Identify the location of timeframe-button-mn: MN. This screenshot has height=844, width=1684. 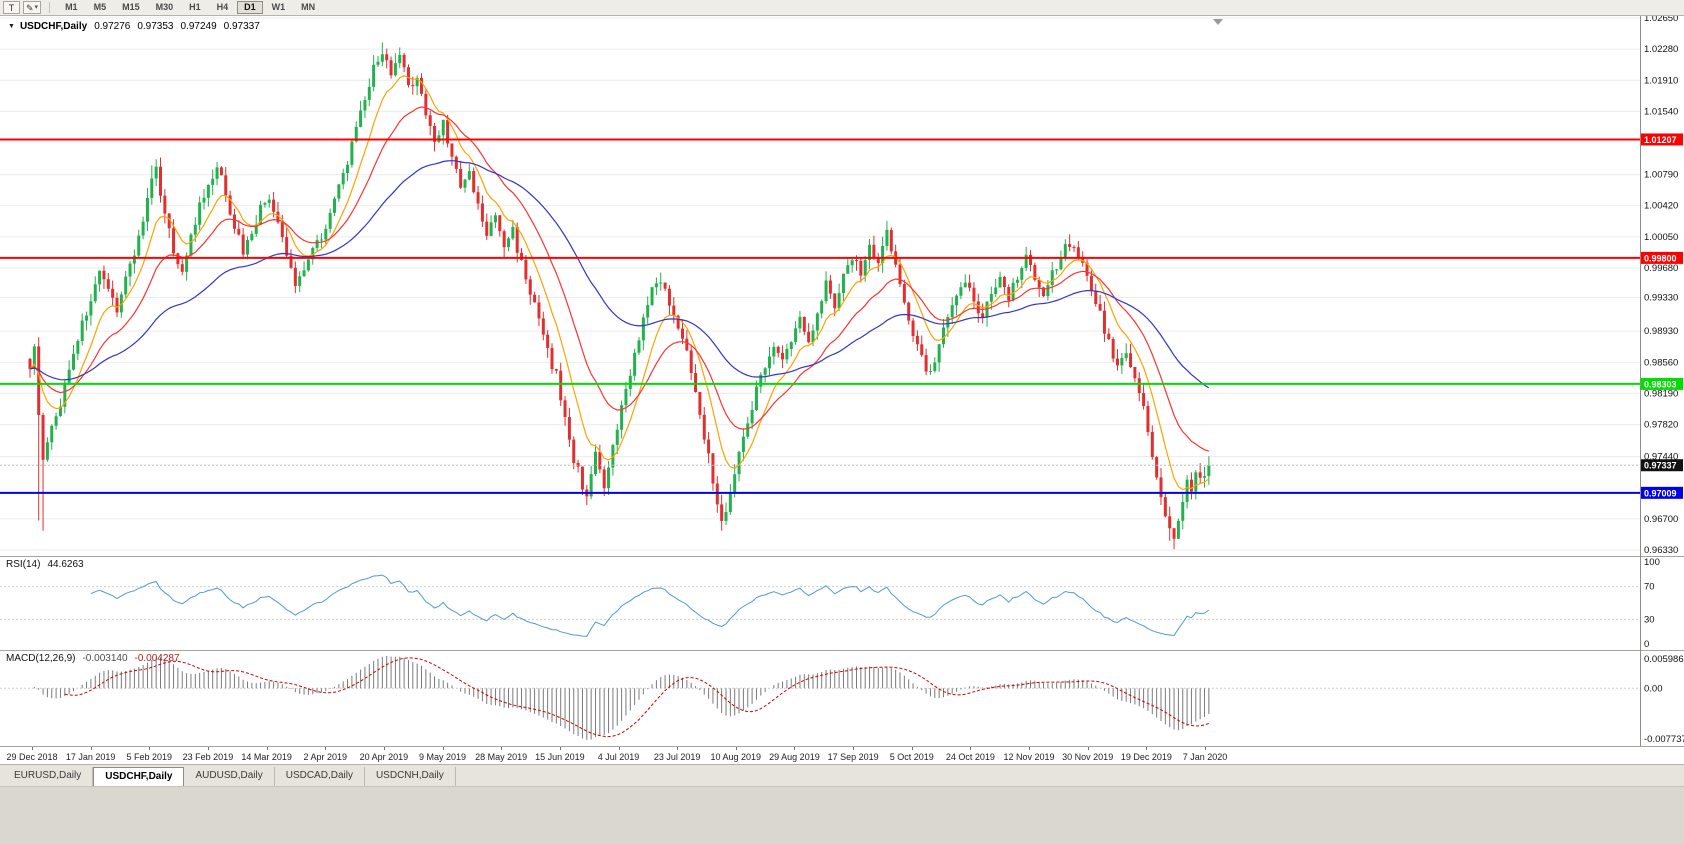
(308, 7).